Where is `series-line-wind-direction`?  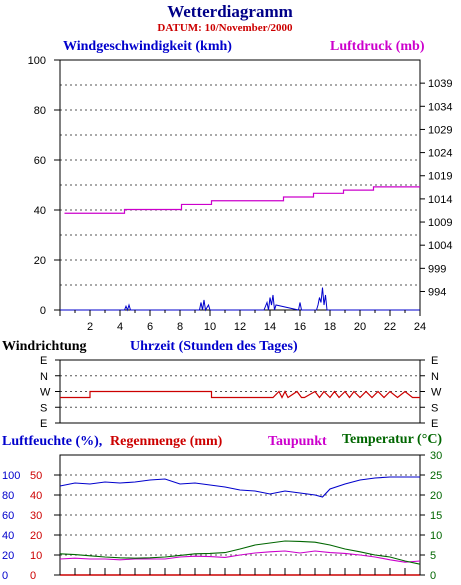 series-line-wind-direction is located at coordinates (240, 394).